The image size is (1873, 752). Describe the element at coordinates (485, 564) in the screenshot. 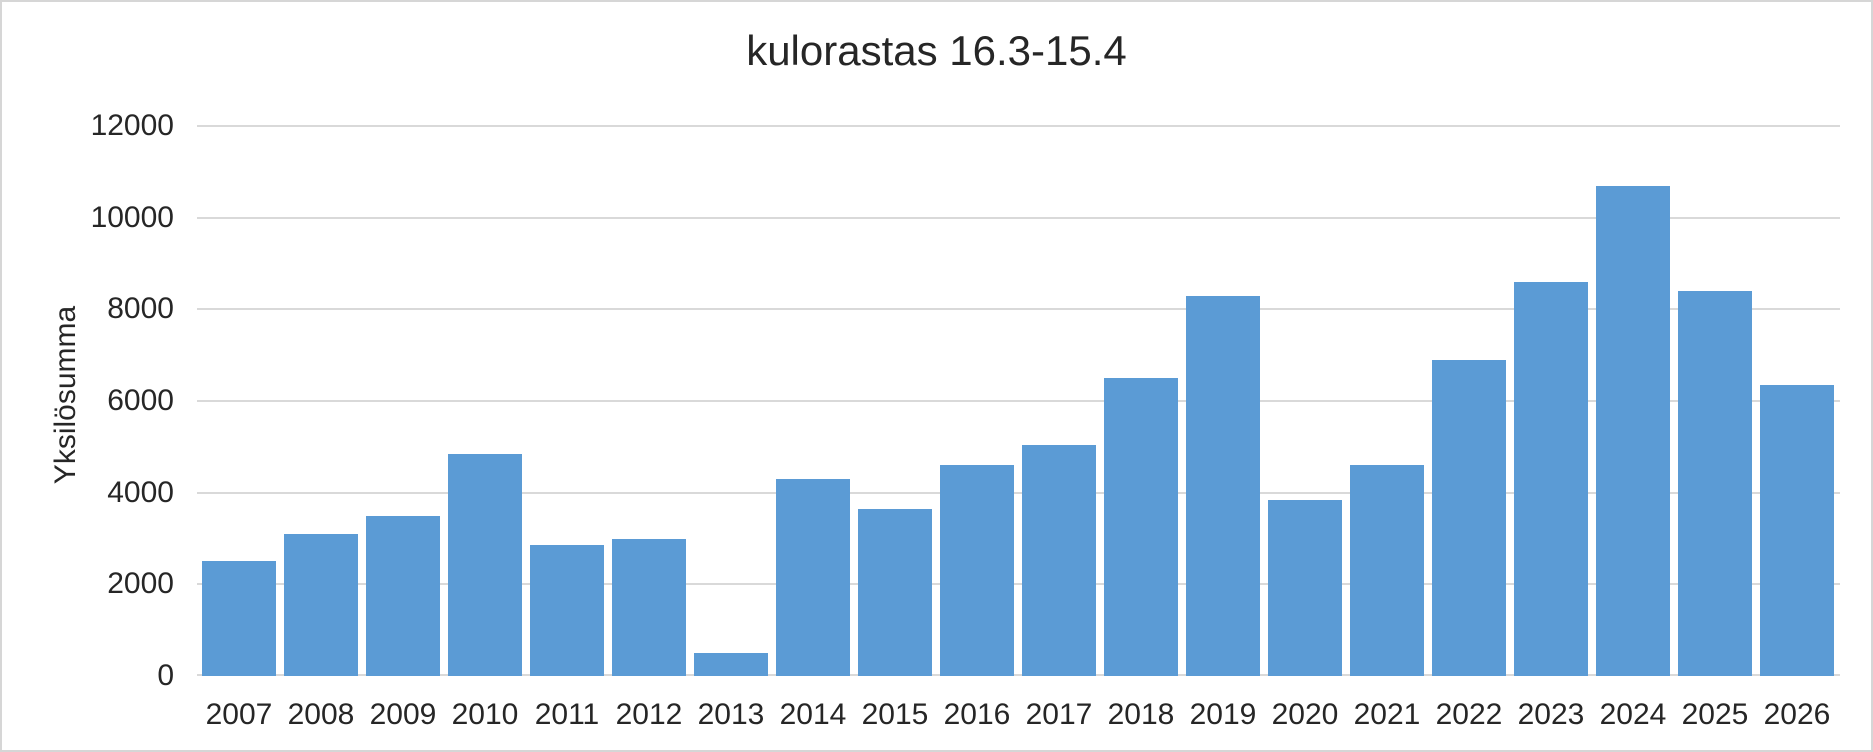

I see `bar-2010` at that location.